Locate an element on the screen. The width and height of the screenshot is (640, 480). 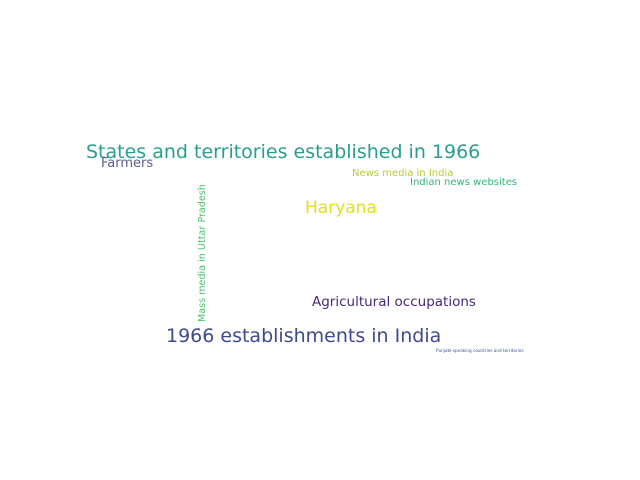
word-mass-media-uttar-pradesh: Mass media in Uttar Pradesh is located at coordinates (202, 253).